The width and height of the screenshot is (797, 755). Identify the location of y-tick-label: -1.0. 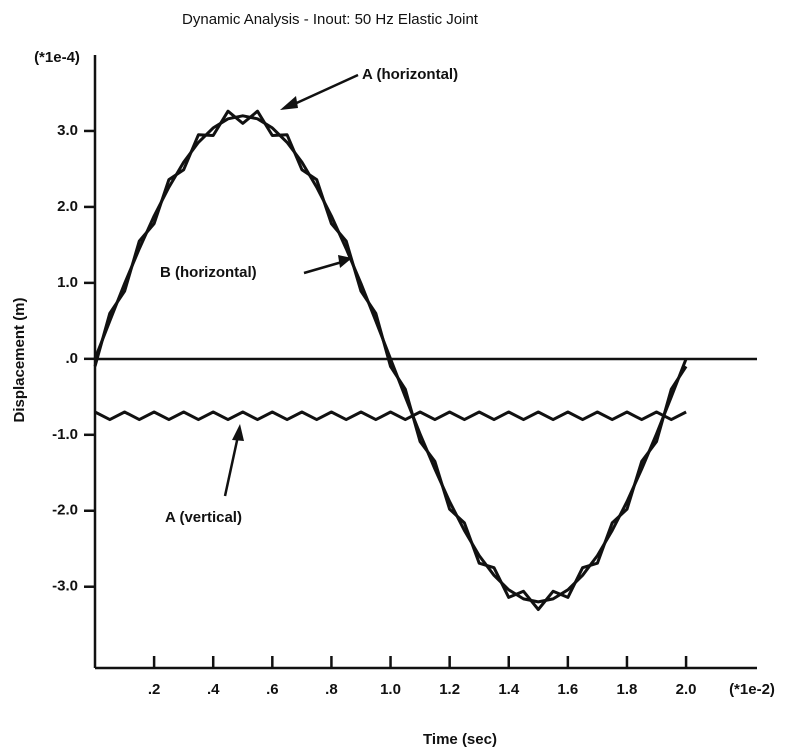
(65, 434).